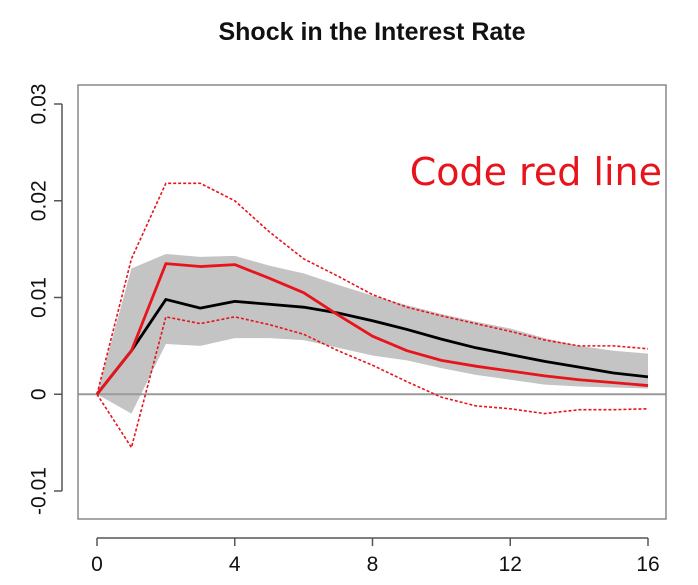 This screenshot has width=698, height=585. Describe the element at coordinates (235, 564) in the screenshot. I see `x-tick-label: 4` at that location.